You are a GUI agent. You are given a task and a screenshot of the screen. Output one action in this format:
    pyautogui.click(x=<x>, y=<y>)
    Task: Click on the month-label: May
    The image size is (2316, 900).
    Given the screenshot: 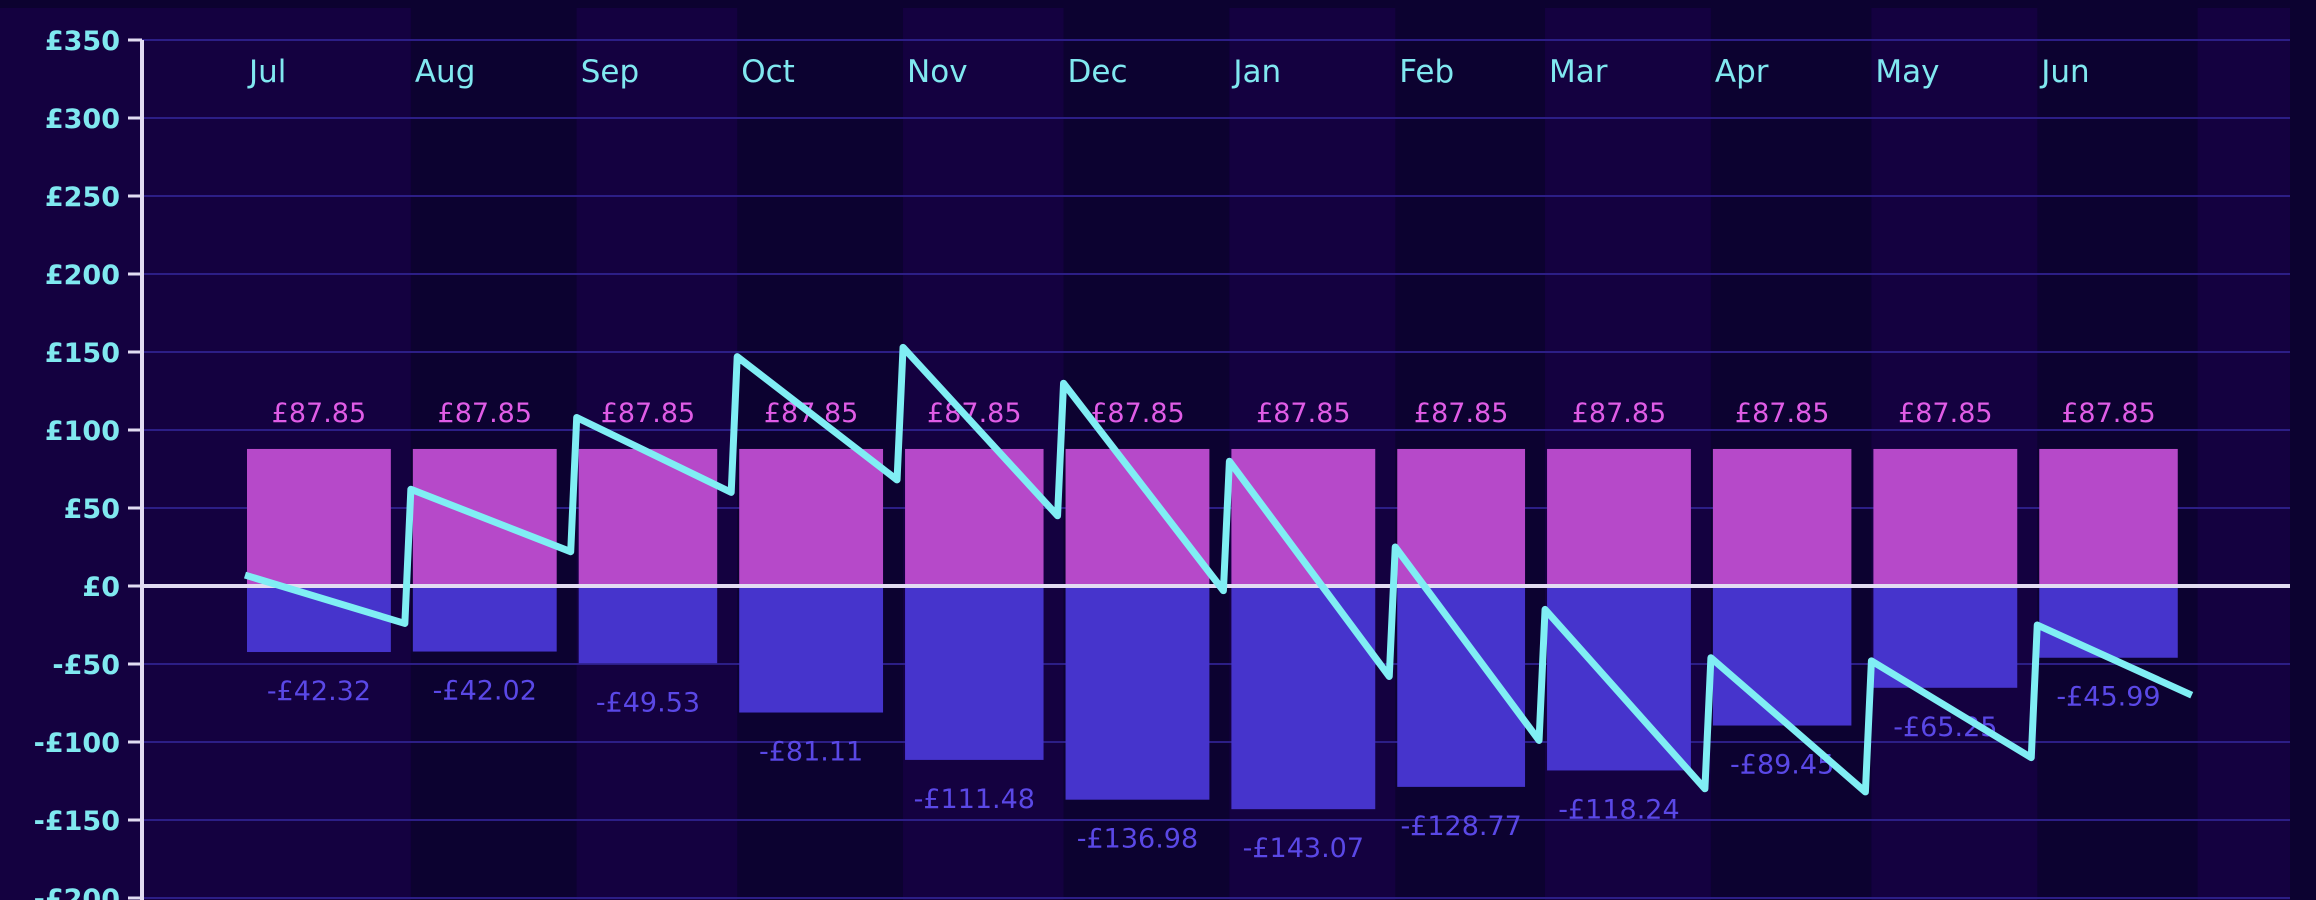 What is the action you would take?
    pyautogui.click(x=1907, y=72)
    